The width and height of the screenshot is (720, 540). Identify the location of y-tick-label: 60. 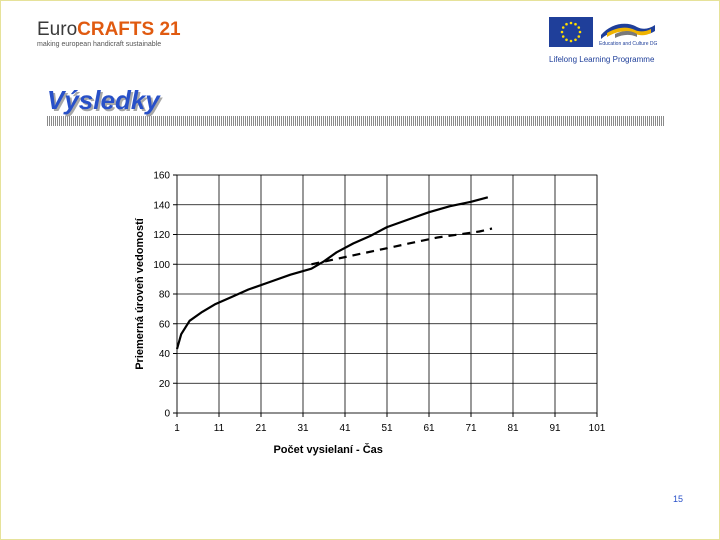
(165, 324).